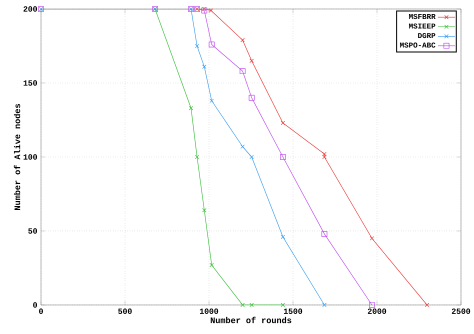  I want to click on x-tick-label: 1000, so click(209, 311).